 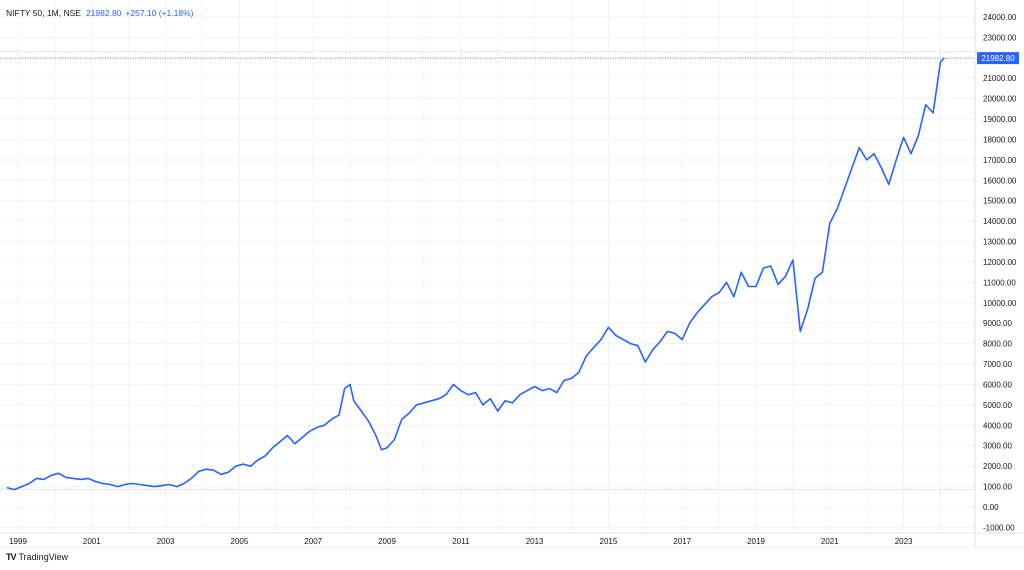 I want to click on price-axis-label: 13000.00, so click(x=1000, y=242).